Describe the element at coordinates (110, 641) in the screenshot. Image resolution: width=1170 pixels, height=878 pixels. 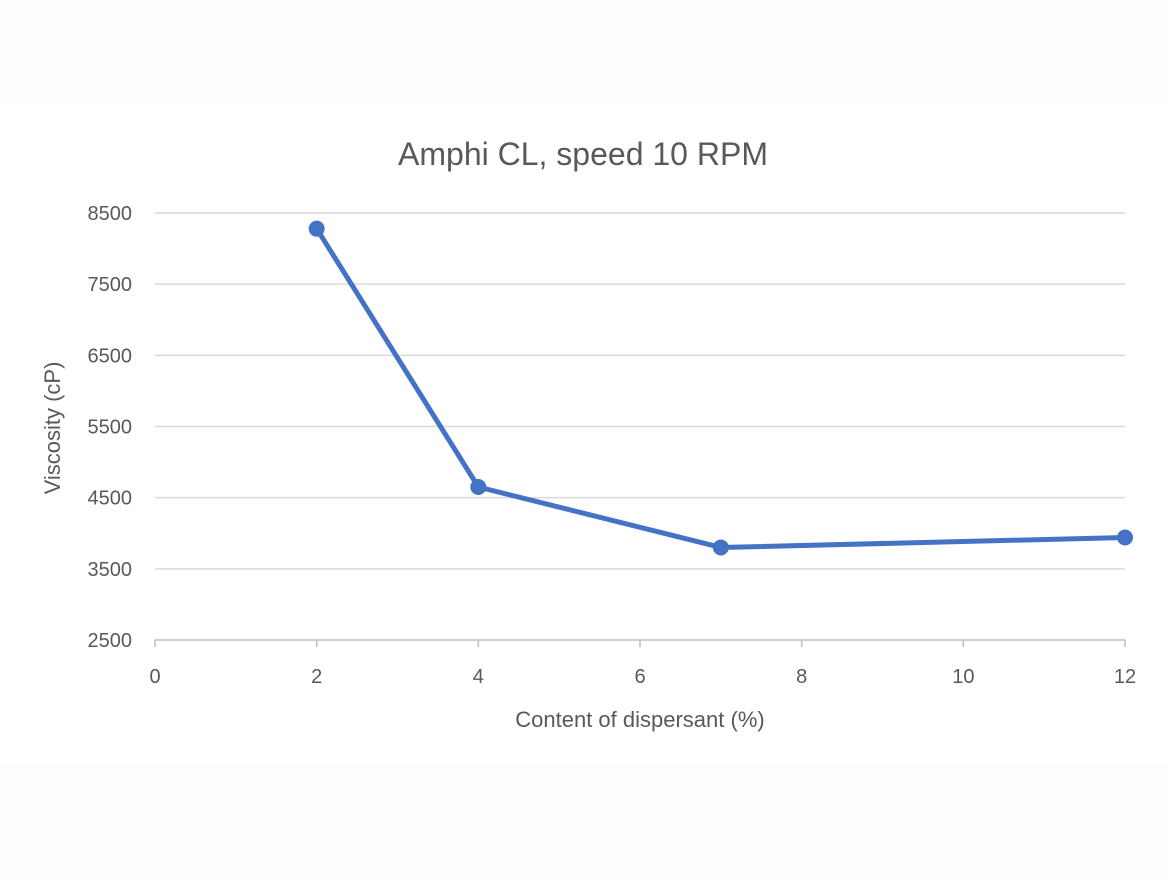
I see `y-tick-label: 2500` at that location.